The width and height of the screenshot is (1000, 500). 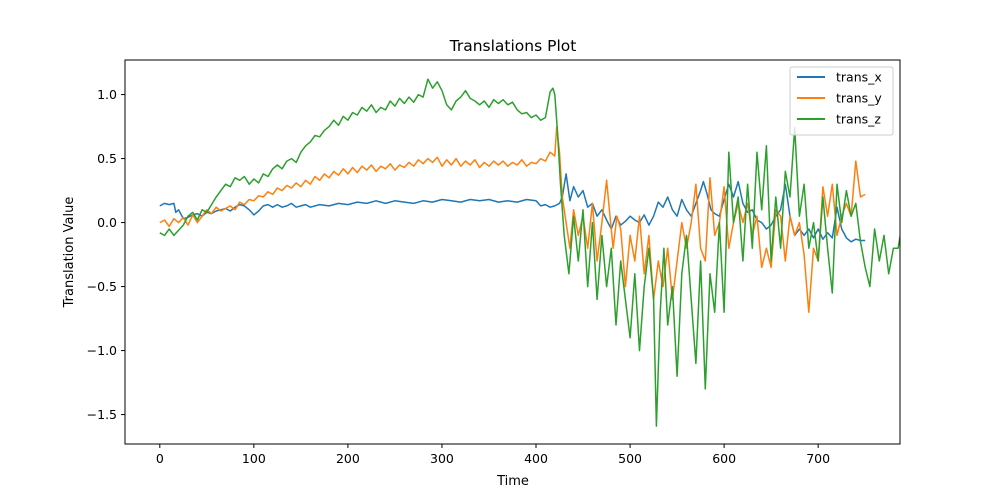 I want to click on legend: trans_x trans_y trans_z, so click(x=841, y=101).